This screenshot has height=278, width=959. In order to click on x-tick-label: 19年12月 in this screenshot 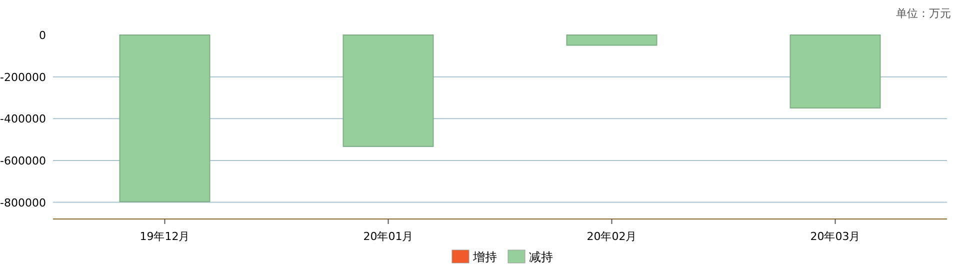, I will do `click(165, 236)`.